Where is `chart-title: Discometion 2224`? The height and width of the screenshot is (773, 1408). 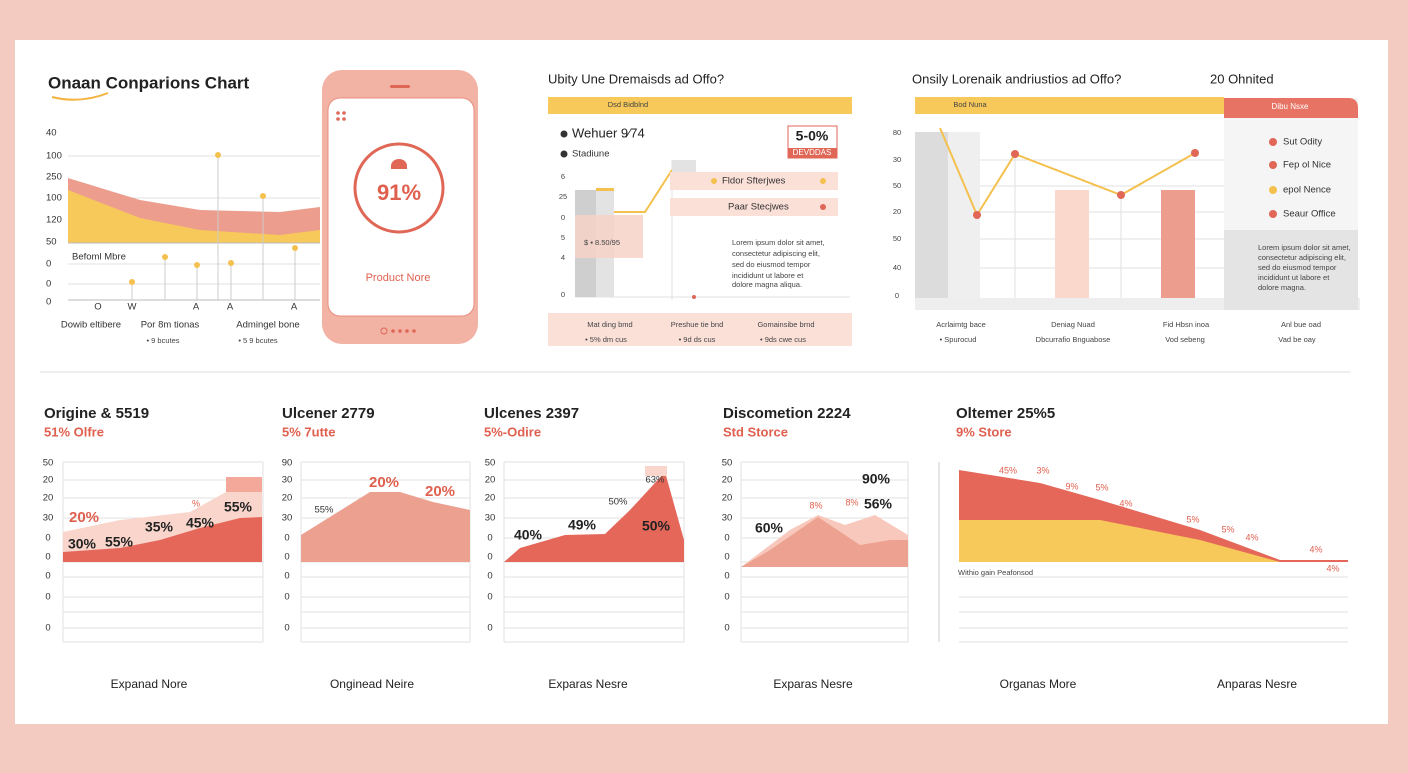 chart-title: Discometion 2224 is located at coordinates (787, 413).